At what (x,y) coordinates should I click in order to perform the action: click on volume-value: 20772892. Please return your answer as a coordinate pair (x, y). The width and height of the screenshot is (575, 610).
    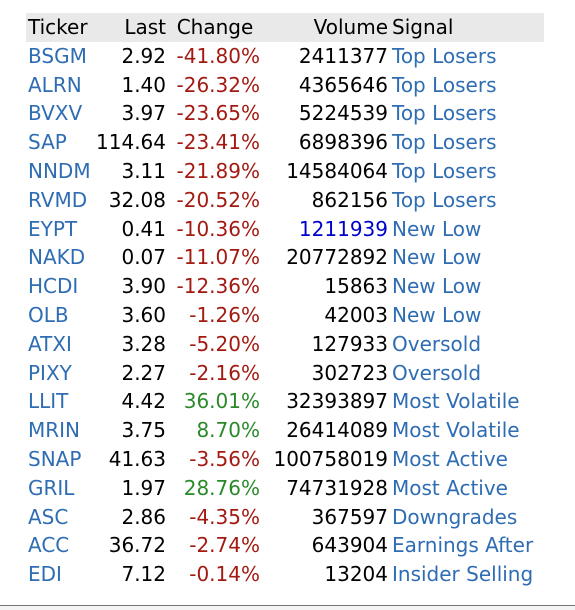
    Looking at the image, I should click on (337, 257).